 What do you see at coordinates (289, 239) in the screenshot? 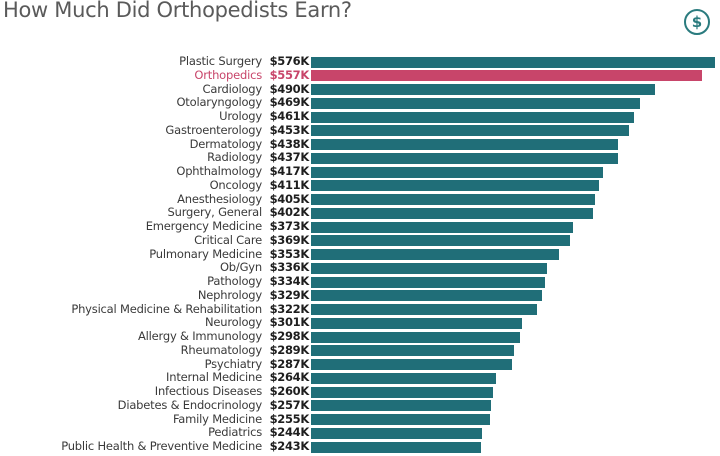
I see `value-label: $369K` at bounding box center [289, 239].